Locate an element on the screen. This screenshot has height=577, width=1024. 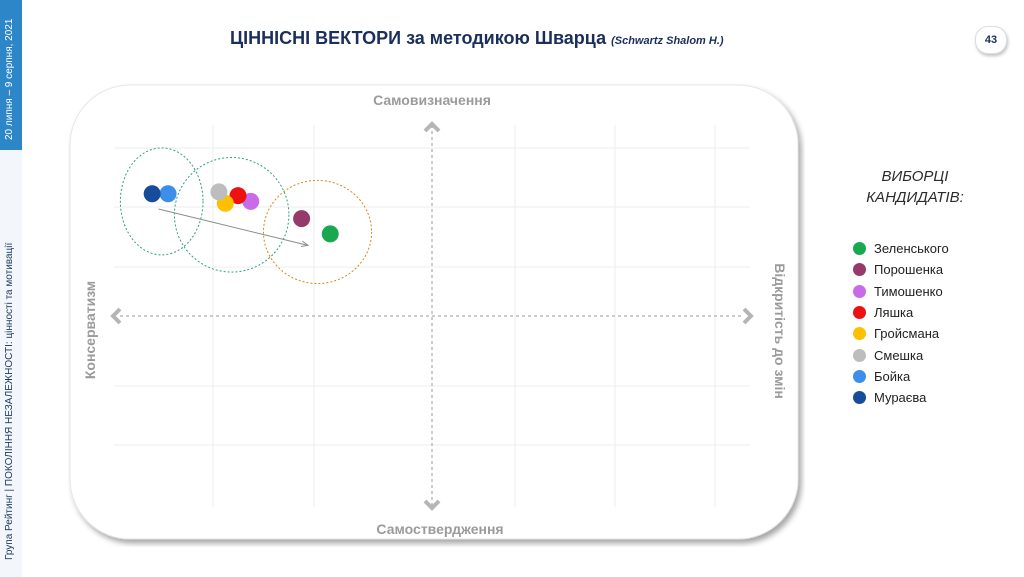
arrow-up-icon is located at coordinates (432, 127).